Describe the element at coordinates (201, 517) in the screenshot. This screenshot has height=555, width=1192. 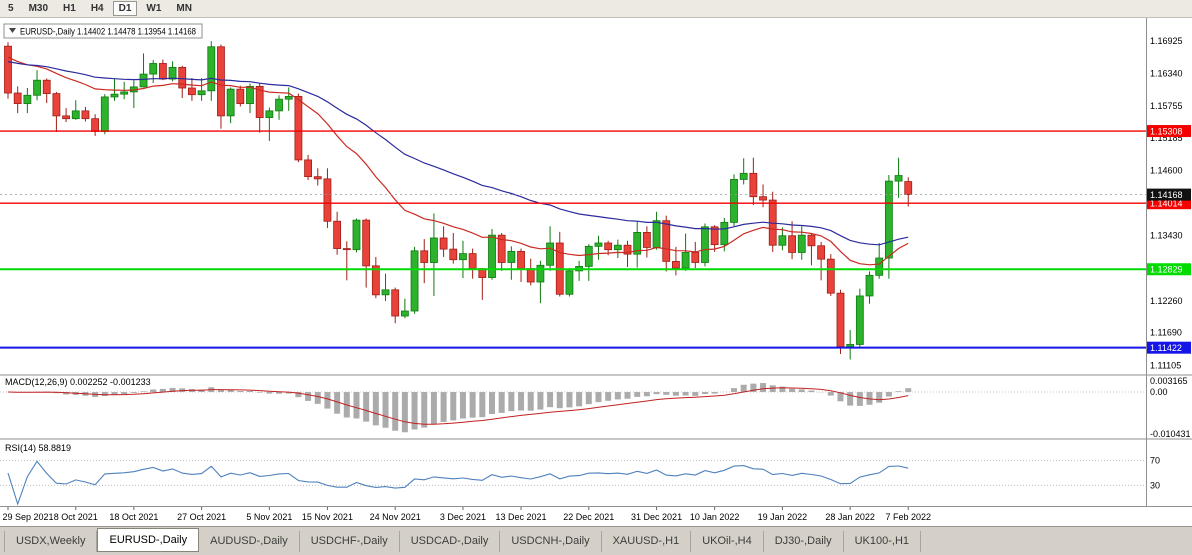
I see `date-axis-label: 27 Oct 2021` at that location.